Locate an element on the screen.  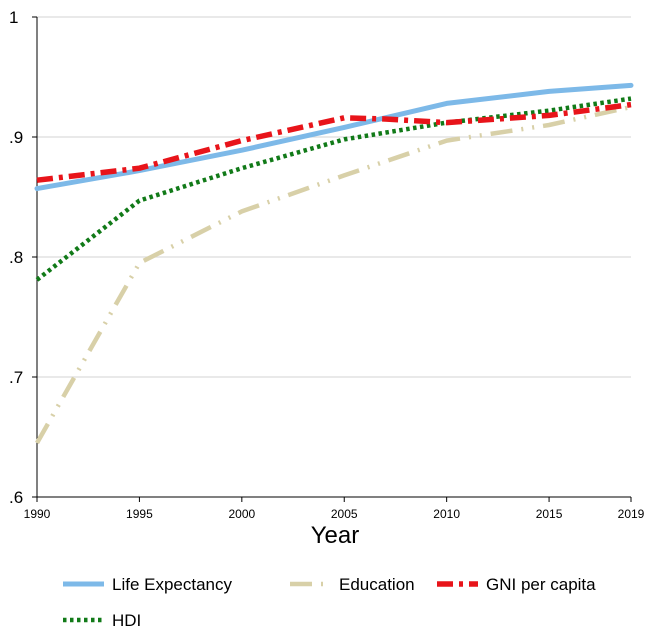
legend-label: HDI is located at coordinates (126, 620).